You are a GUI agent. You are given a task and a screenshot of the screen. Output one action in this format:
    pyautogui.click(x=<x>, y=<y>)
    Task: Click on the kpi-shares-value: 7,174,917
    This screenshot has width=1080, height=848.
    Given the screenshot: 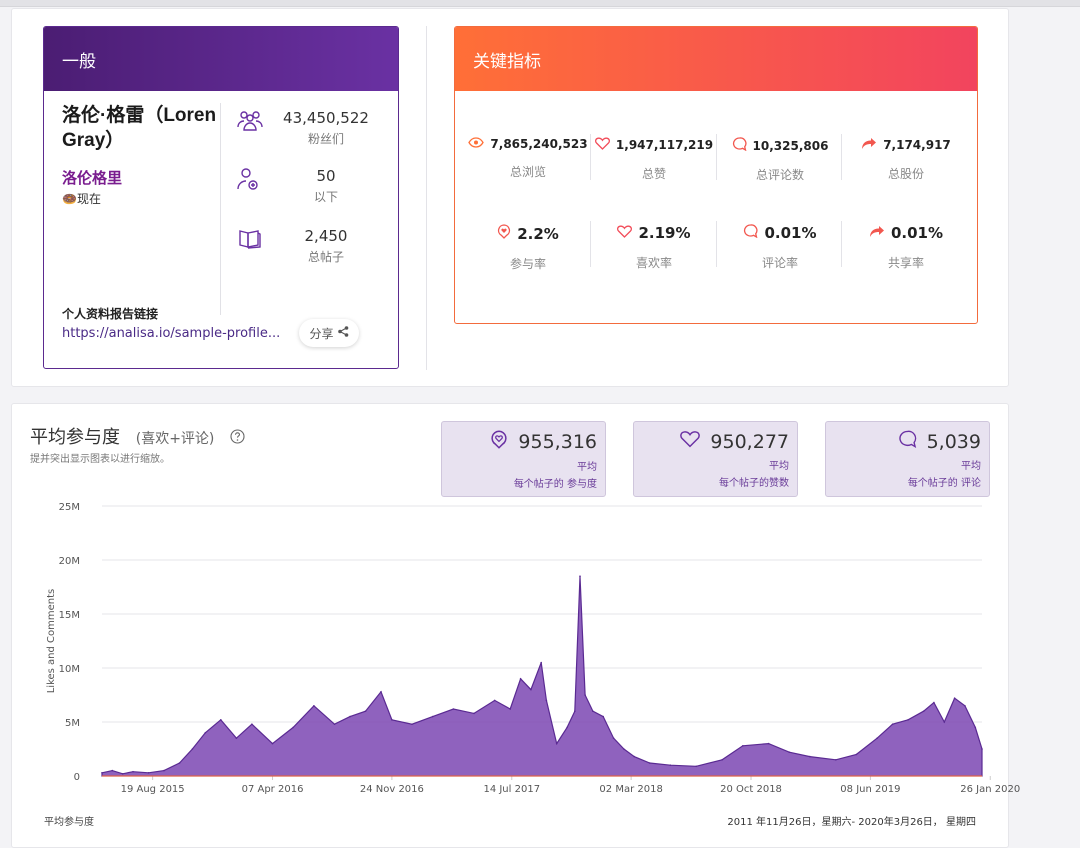 What is the action you would take?
    pyautogui.click(x=917, y=145)
    